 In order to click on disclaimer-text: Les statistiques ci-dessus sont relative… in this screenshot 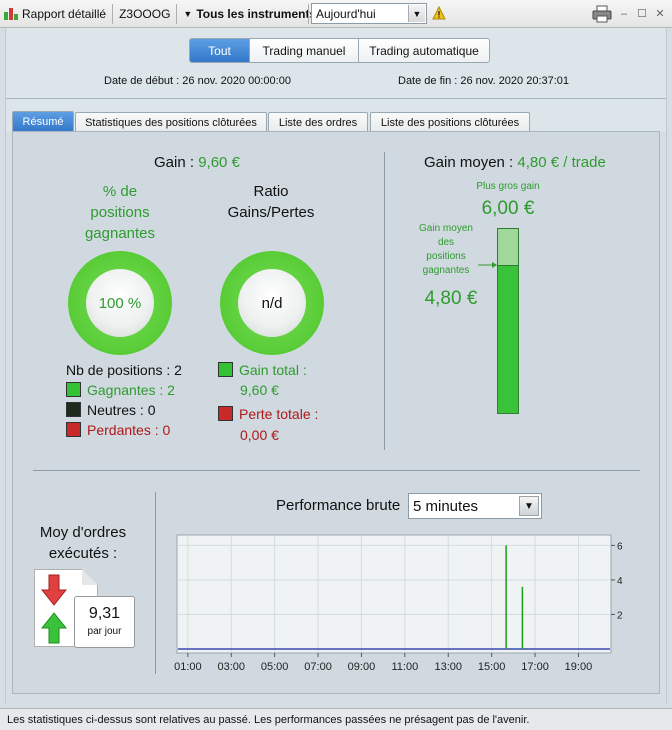, I will do `click(268, 719)`.